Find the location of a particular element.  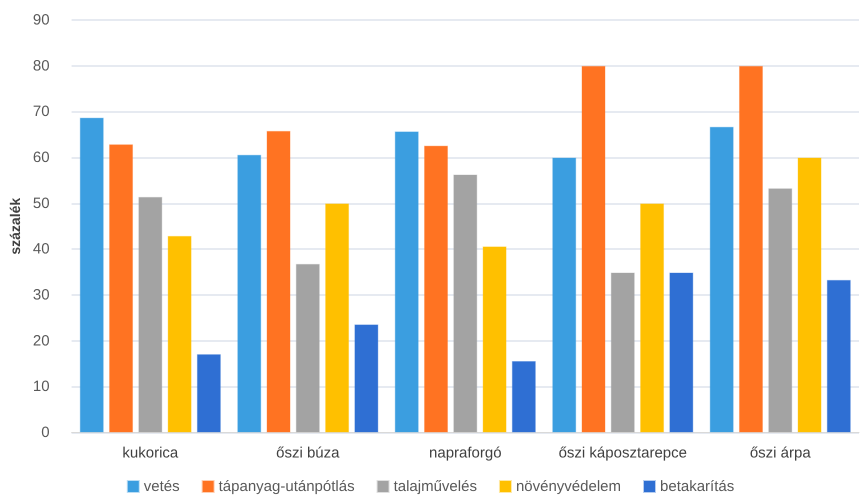

y-tick-label: 90 is located at coordinates (41, 20).